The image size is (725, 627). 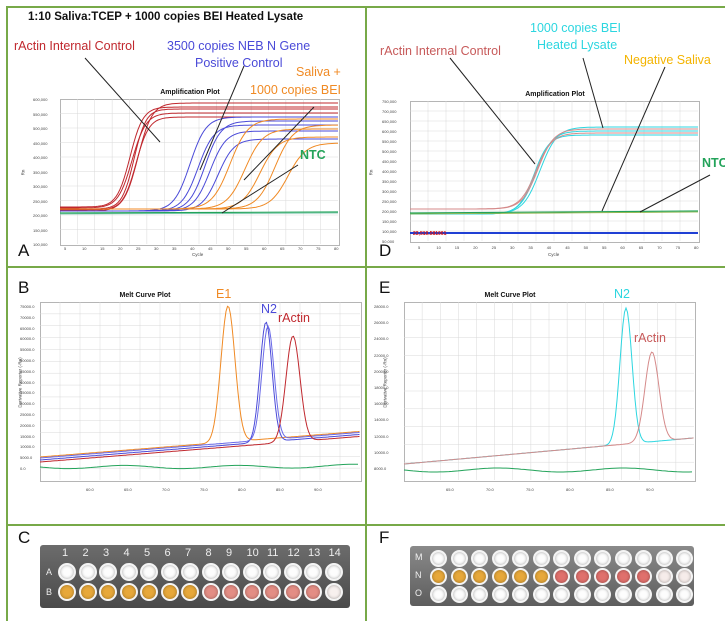 I want to click on panel-letter-b: B, so click(x=24, y=287).